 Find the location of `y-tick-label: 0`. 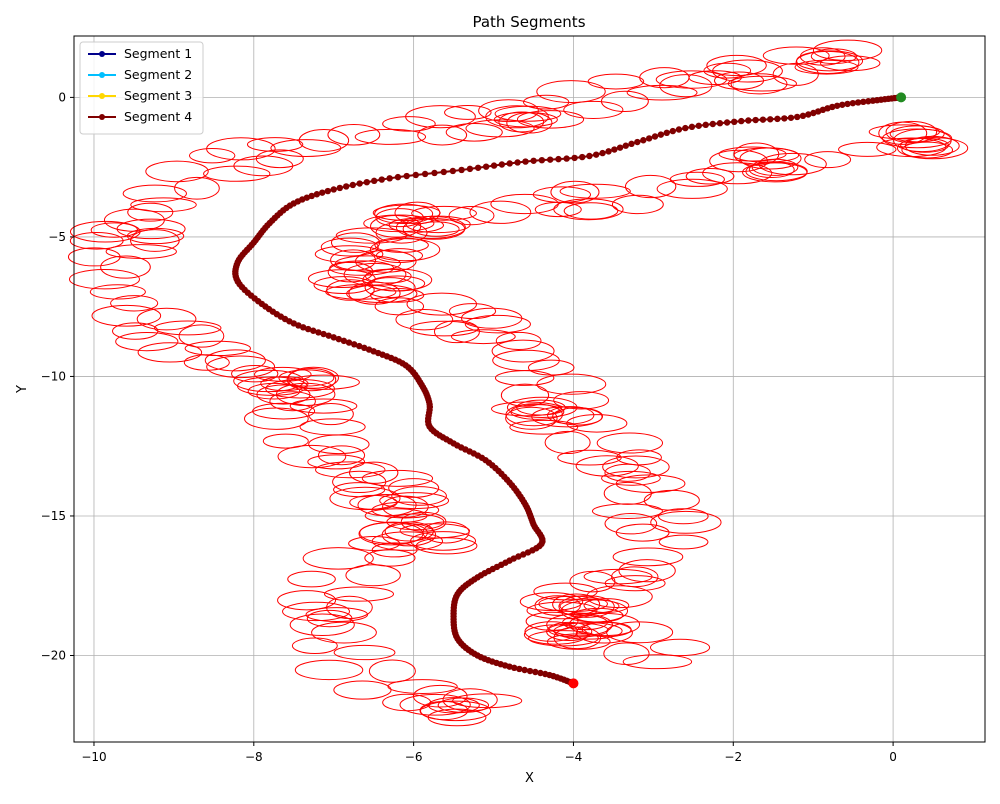

y-tick-label: 0 is located at coordinates (62, 97).